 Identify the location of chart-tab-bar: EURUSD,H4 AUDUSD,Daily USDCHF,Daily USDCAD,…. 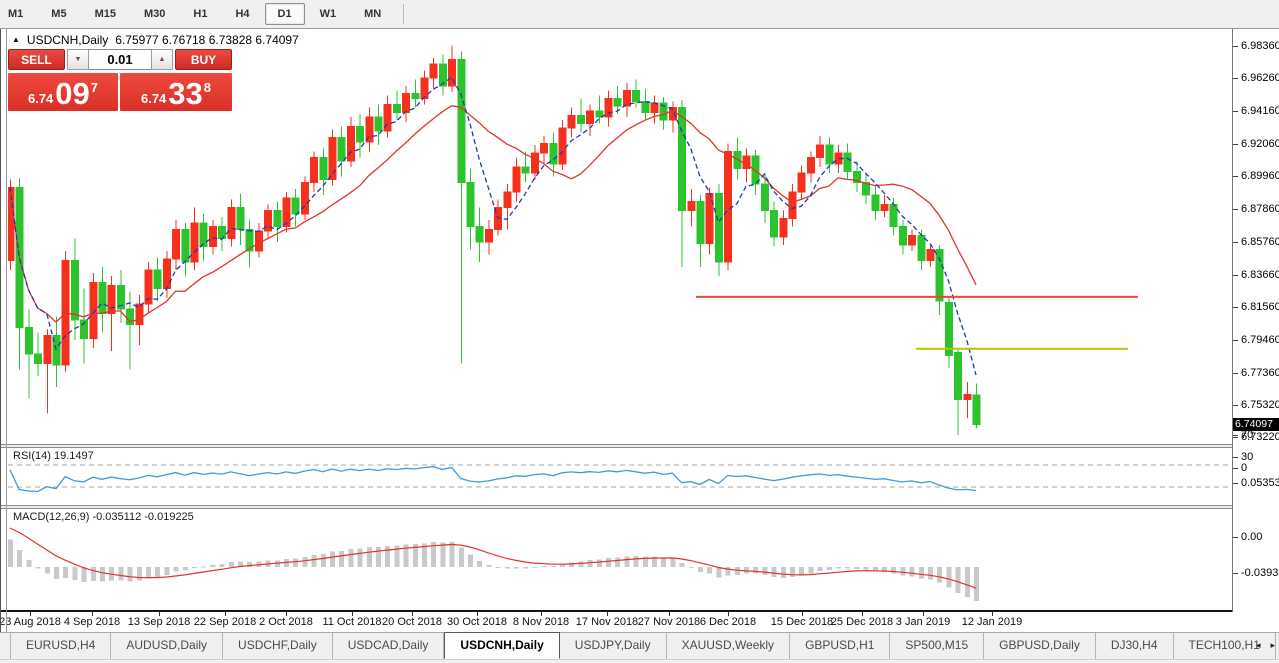
(639, 645).